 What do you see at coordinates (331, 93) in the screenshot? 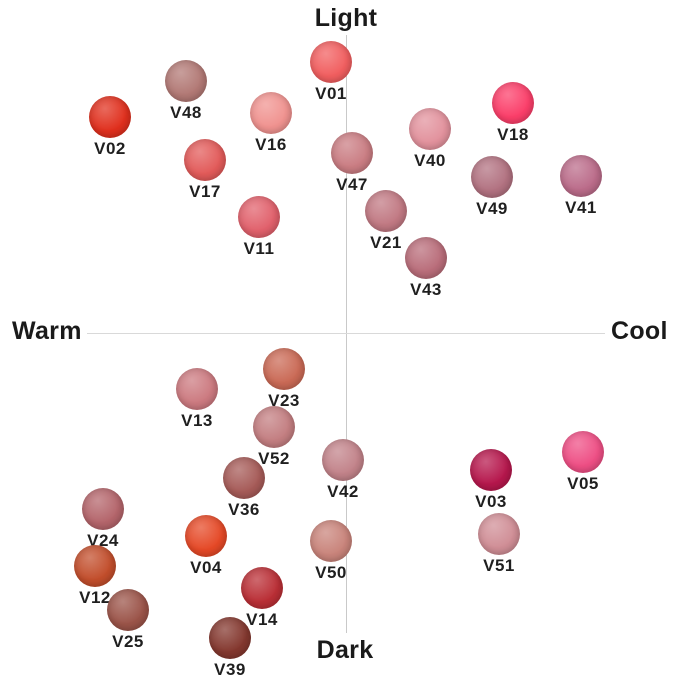
I see `swatch-label: V01` at bounding box center [331, 93].